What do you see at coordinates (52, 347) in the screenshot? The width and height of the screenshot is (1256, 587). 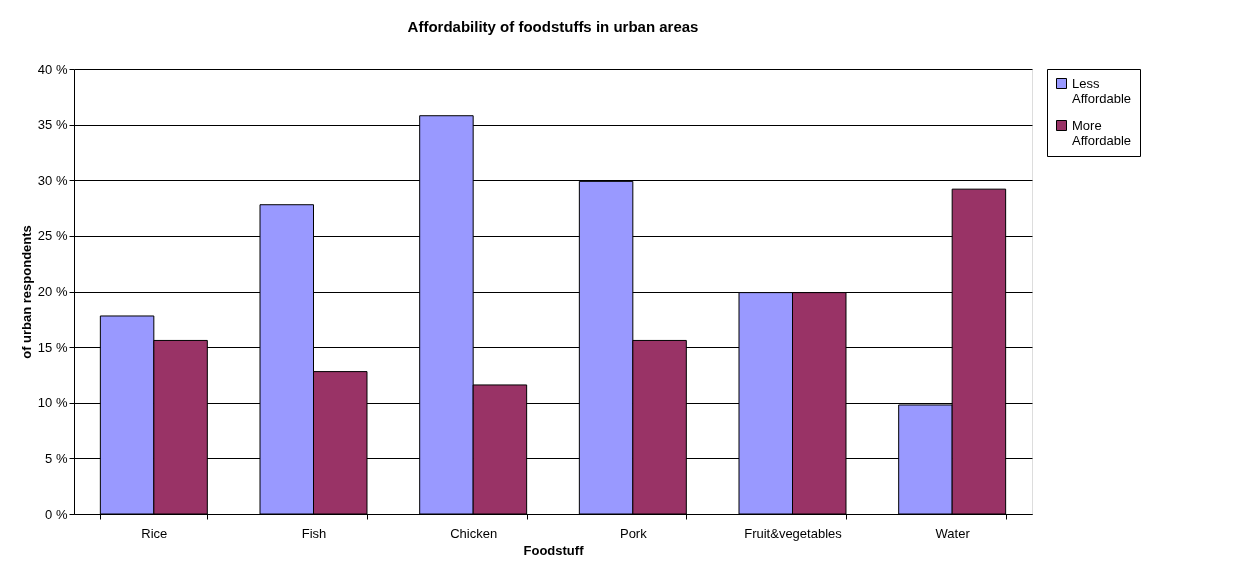 I see `y-tick-label: 15 %` at bounding box center [52, 347].